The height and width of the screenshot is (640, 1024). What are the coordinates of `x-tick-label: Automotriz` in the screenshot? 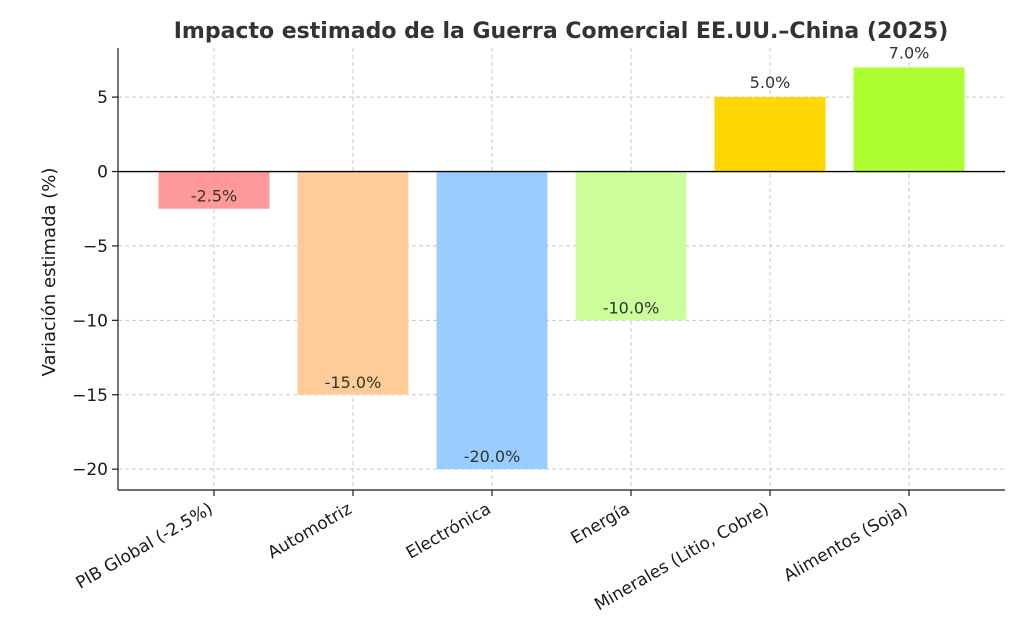 It's located at (309, 531).